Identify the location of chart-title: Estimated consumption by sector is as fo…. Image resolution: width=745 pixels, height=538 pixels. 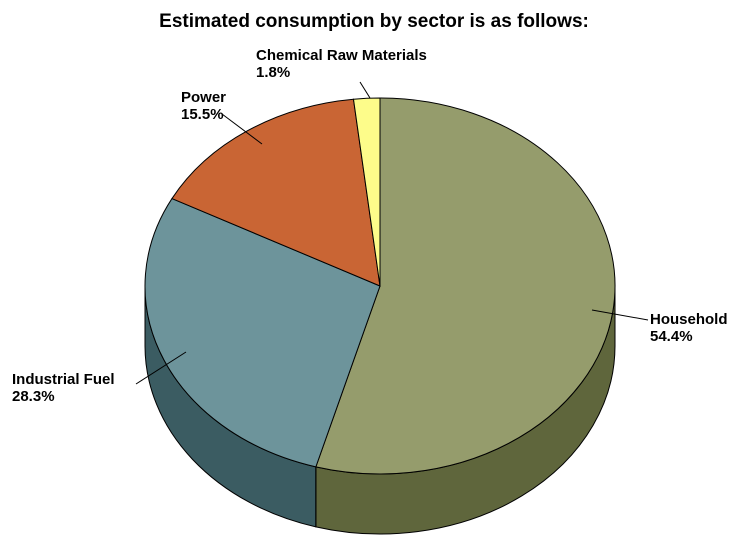
(374, 21).